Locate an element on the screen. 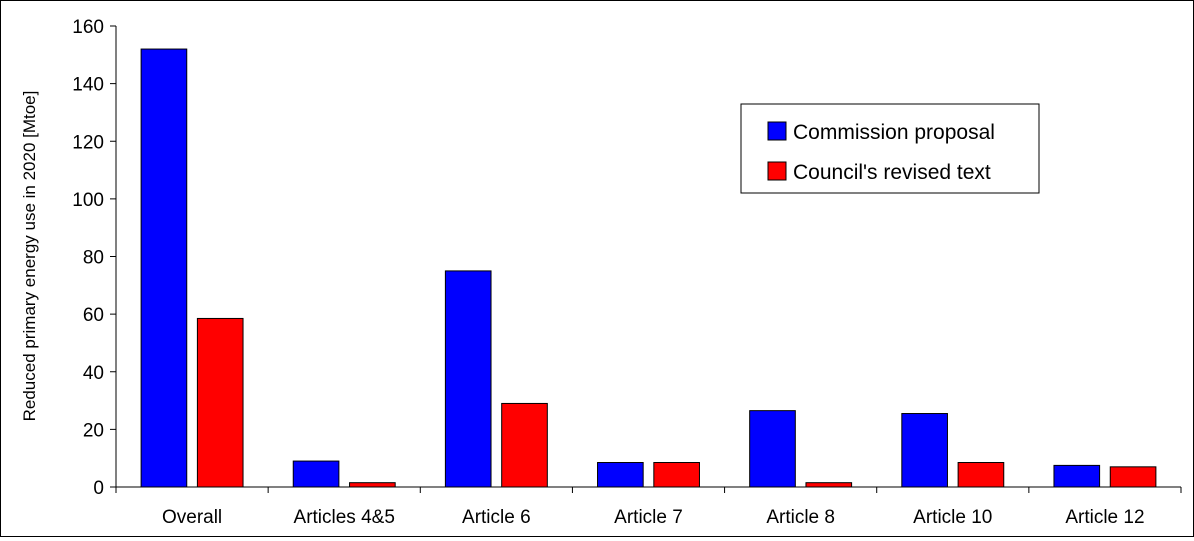 This screenshot has width=1194, height=541. y-tick-label: 160 is located at coordinates (88, 27).